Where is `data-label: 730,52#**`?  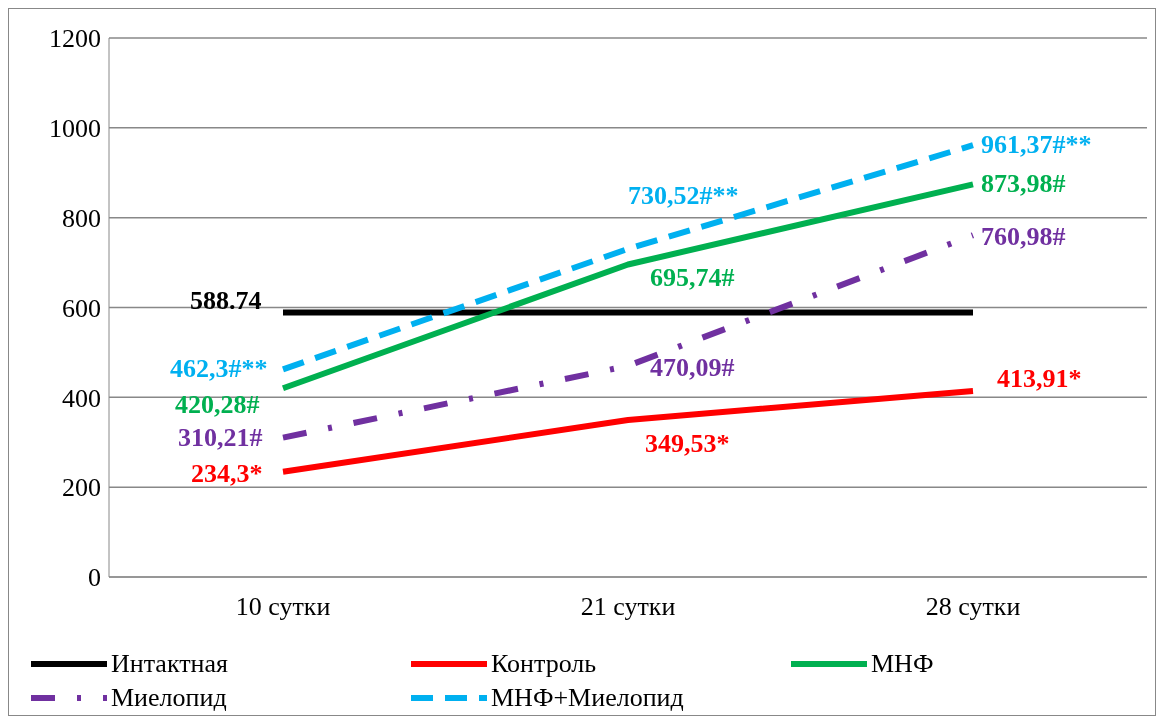
data-label: 730,52#** is located at coordinates (683, 195).